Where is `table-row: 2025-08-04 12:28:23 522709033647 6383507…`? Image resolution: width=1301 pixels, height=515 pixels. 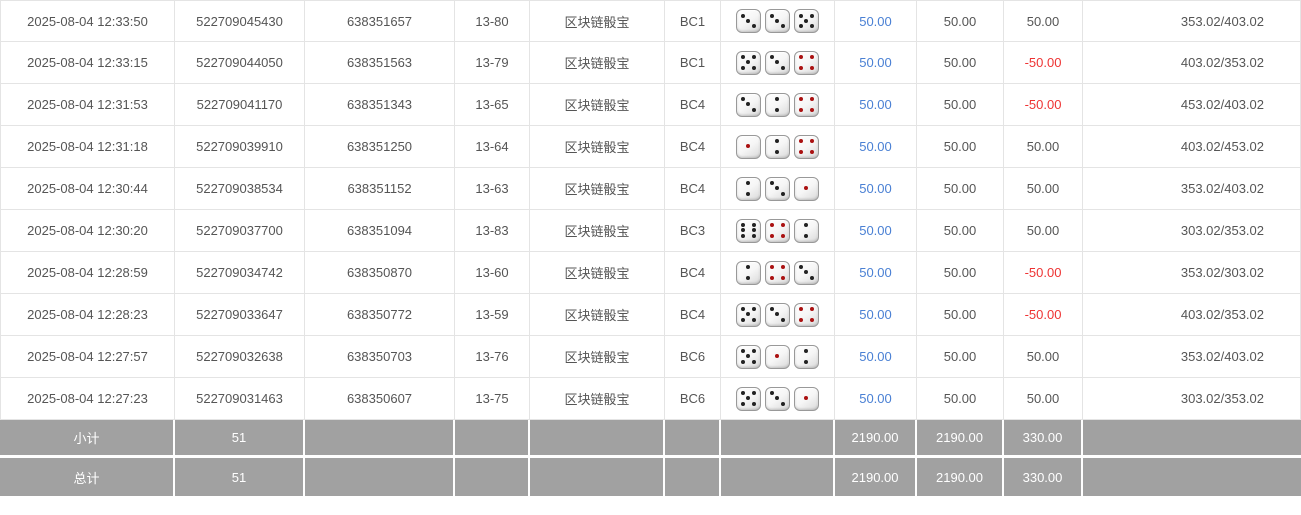 table-row: 2025-08-04 12:28:23 522709033647 6383507… is located at coordinates (650, 315).